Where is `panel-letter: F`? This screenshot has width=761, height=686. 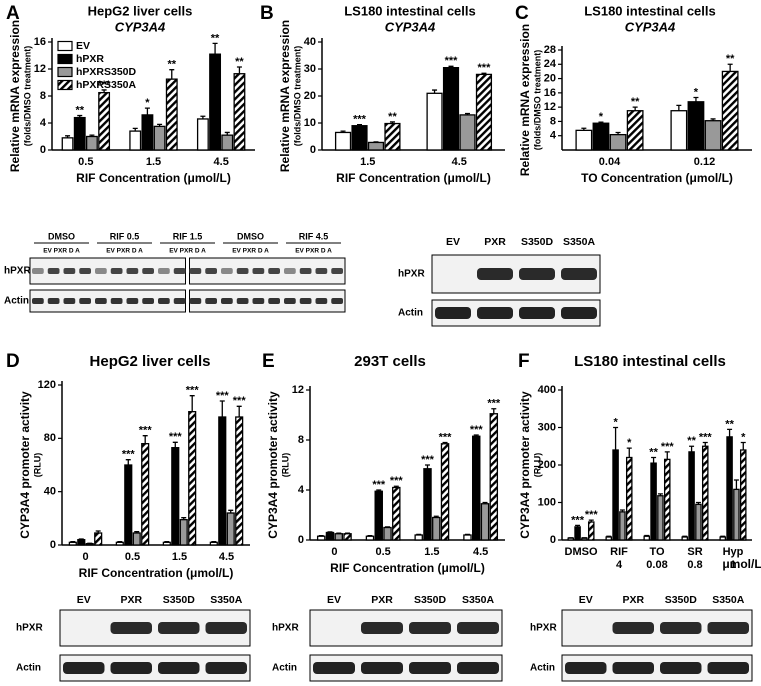
panel-letter: F is located at coordinates (524, 361).